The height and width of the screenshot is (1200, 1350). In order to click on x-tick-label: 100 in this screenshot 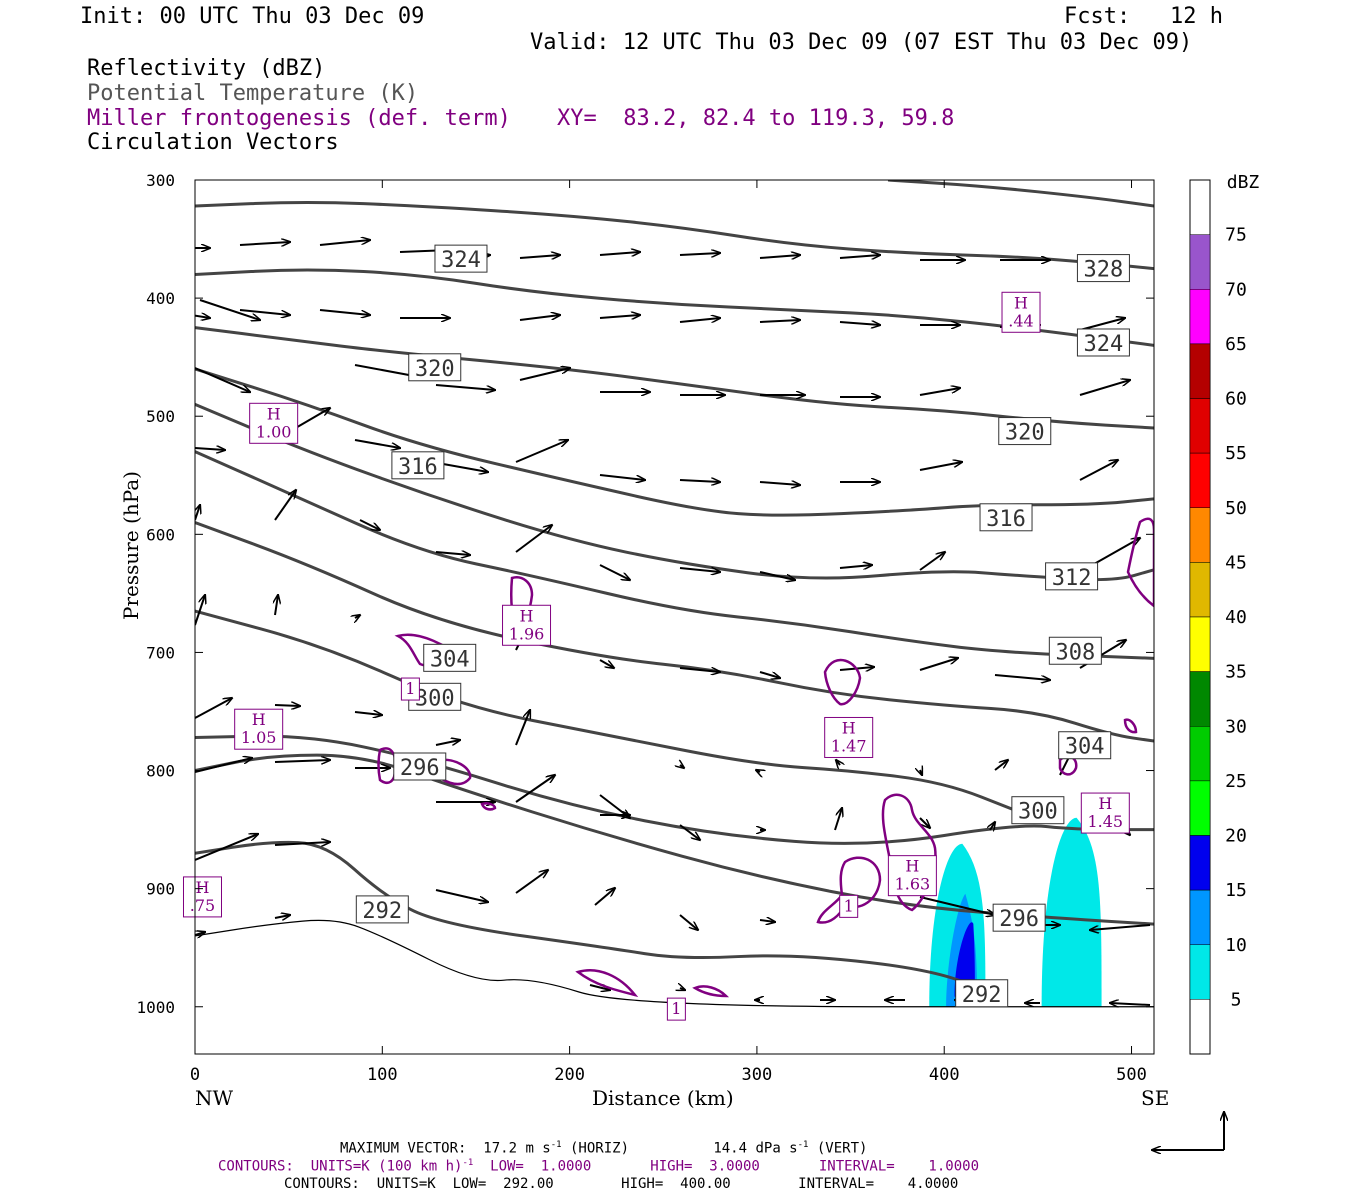, I will do `click(382, 1075)`.